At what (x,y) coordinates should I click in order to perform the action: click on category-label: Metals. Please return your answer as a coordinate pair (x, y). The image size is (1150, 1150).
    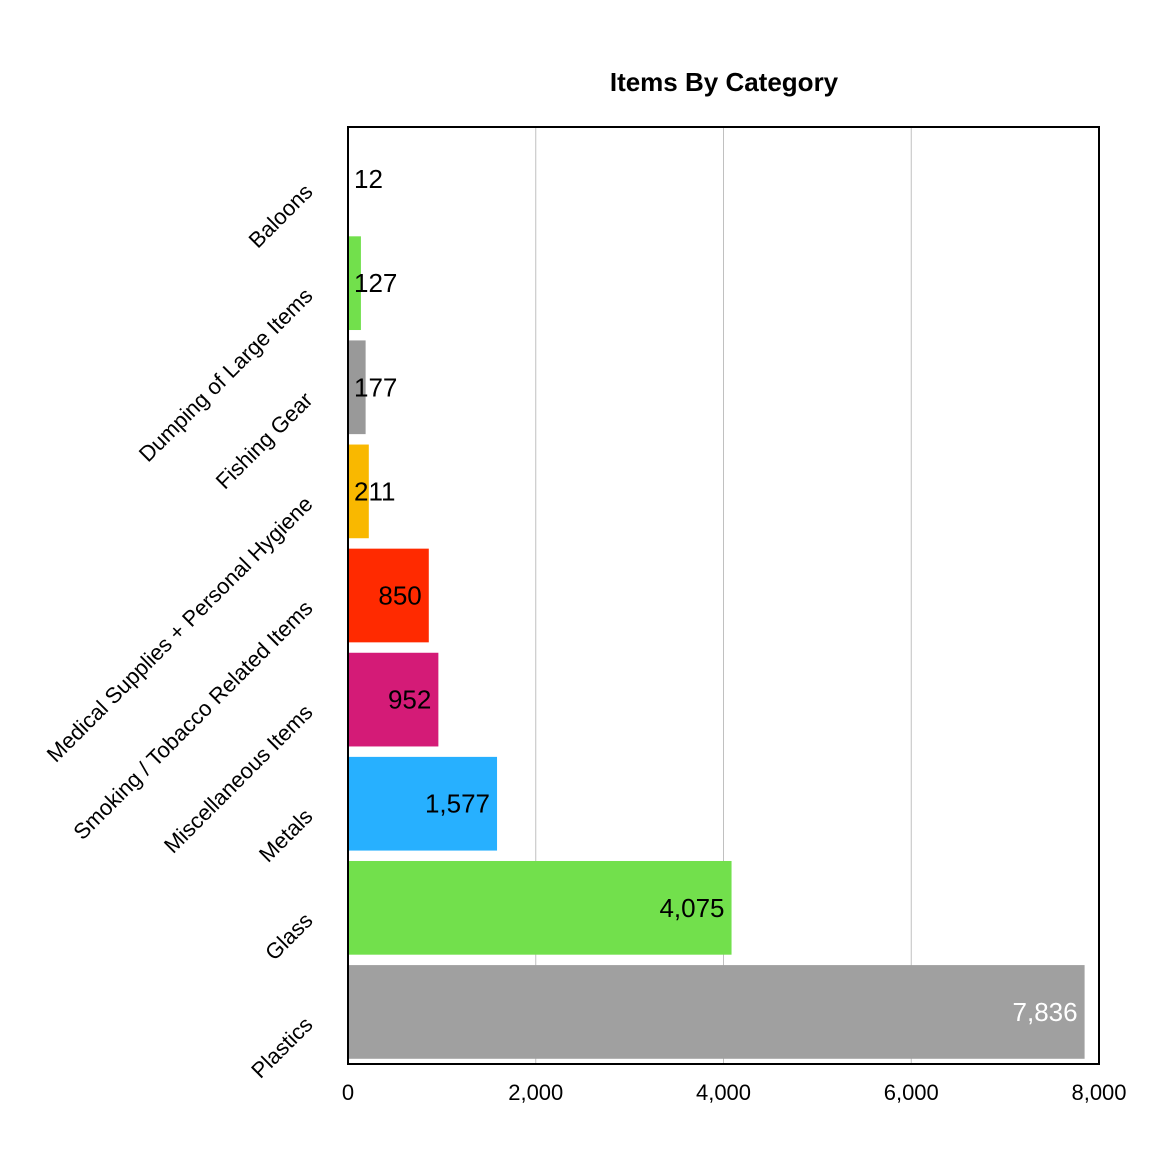
    Looking at the image, I should click on (285, 835).